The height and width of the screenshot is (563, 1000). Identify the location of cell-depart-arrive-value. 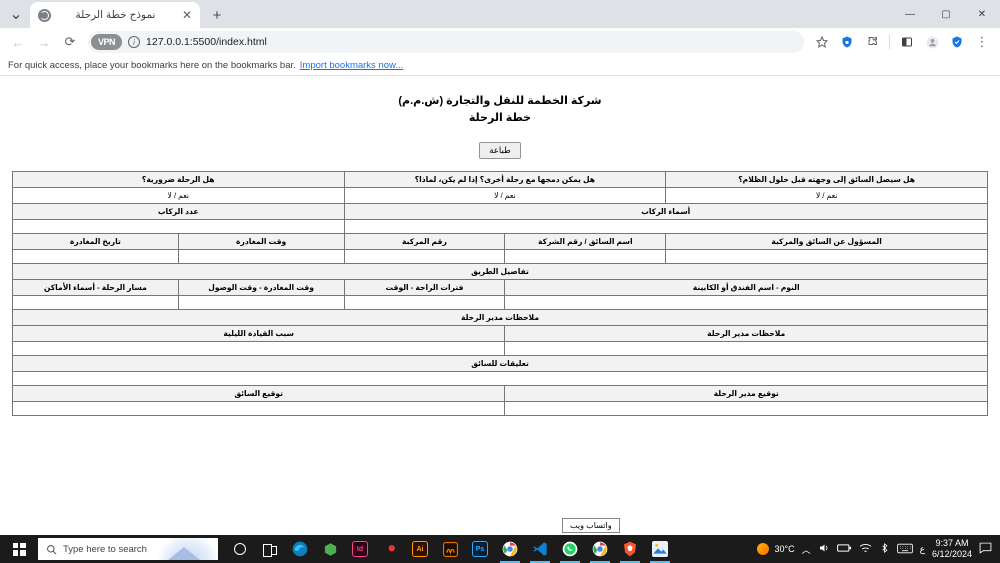
(261, 302).